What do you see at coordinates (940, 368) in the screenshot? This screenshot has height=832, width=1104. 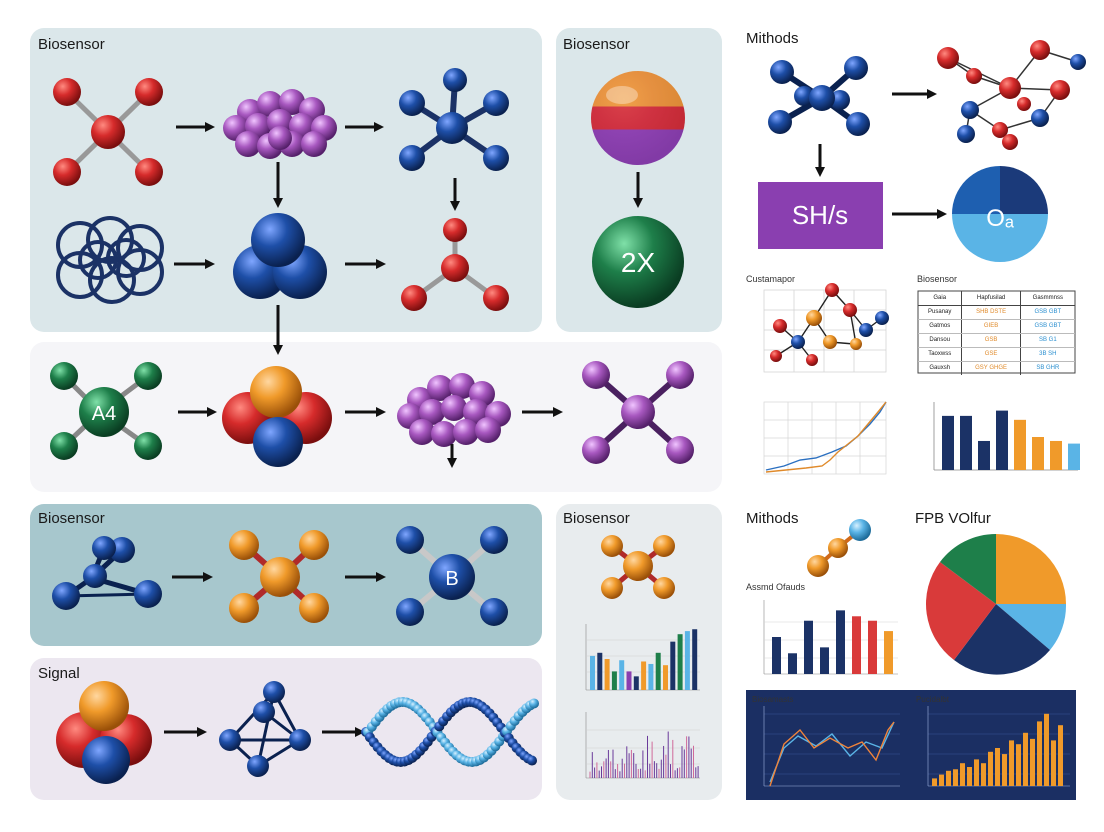 I see `table-cell: Gauxsh` at bounding box center [940, 368].